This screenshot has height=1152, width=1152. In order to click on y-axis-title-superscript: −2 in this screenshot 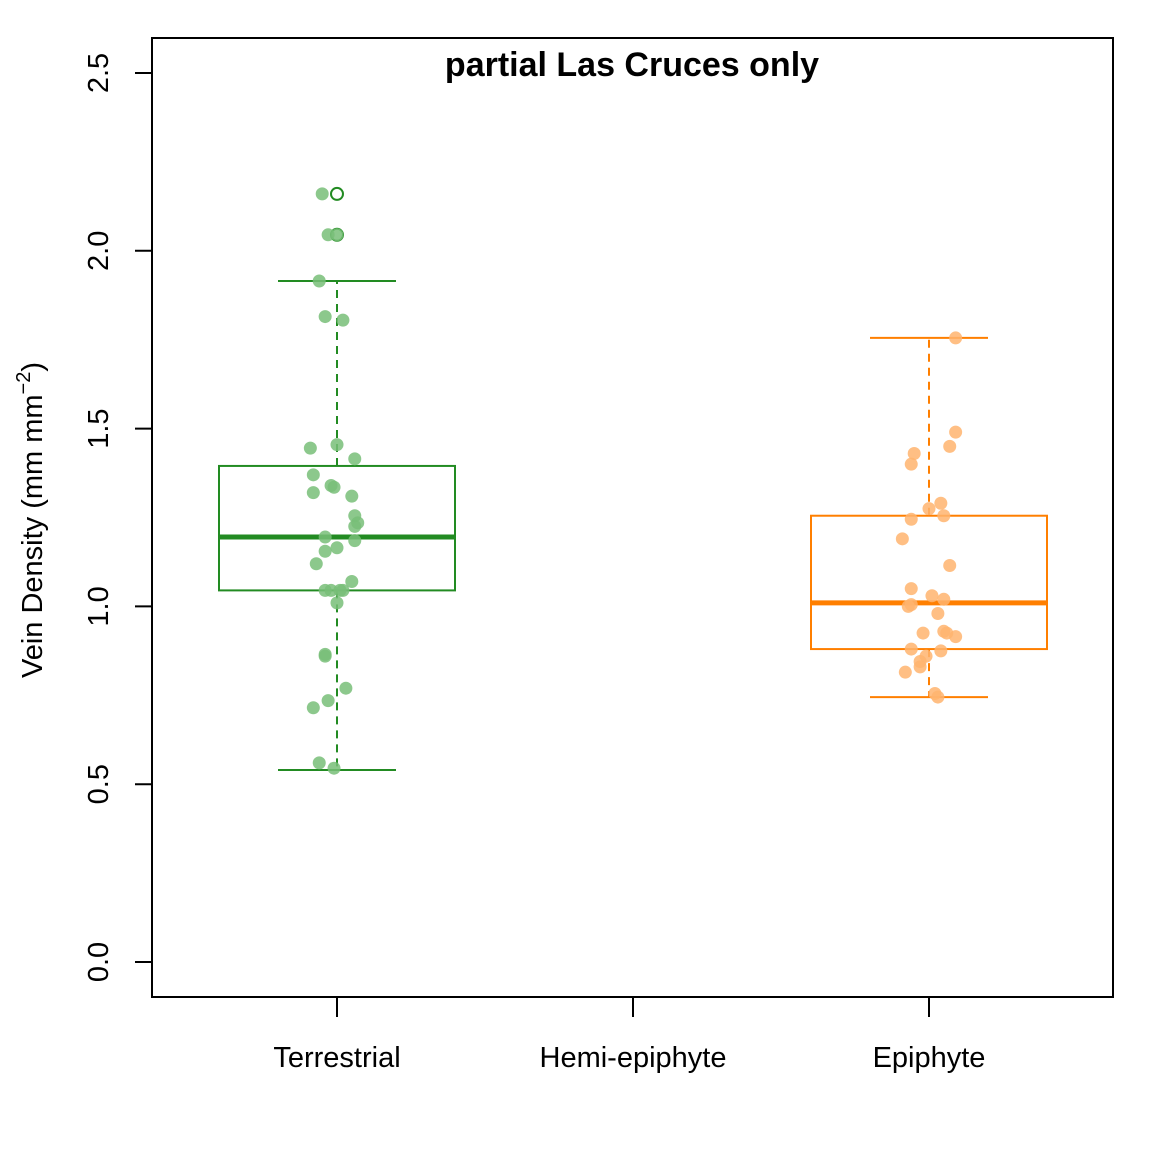, I will do `click(24, 383)`.